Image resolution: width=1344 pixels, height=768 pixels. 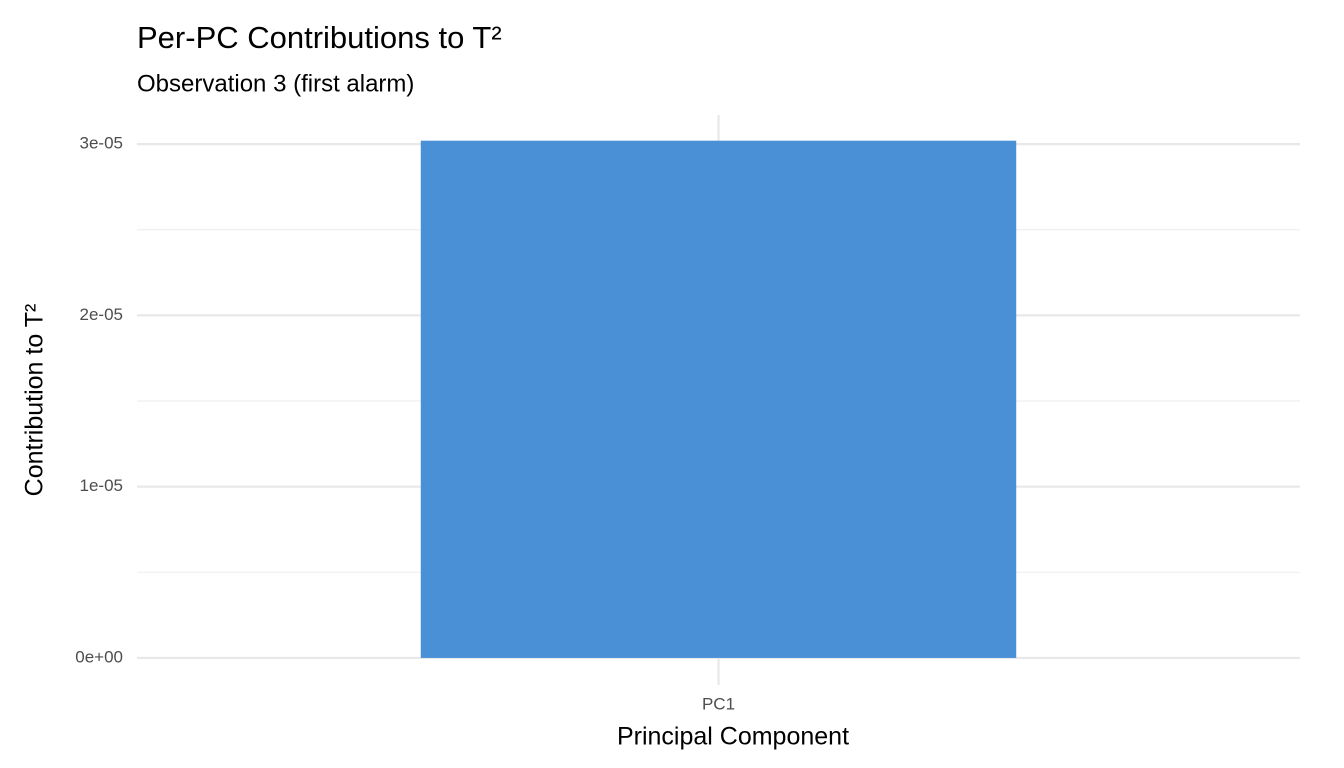 I want to click on chart-title: Per-PC Contributions to T², so click(x=319, y=37).